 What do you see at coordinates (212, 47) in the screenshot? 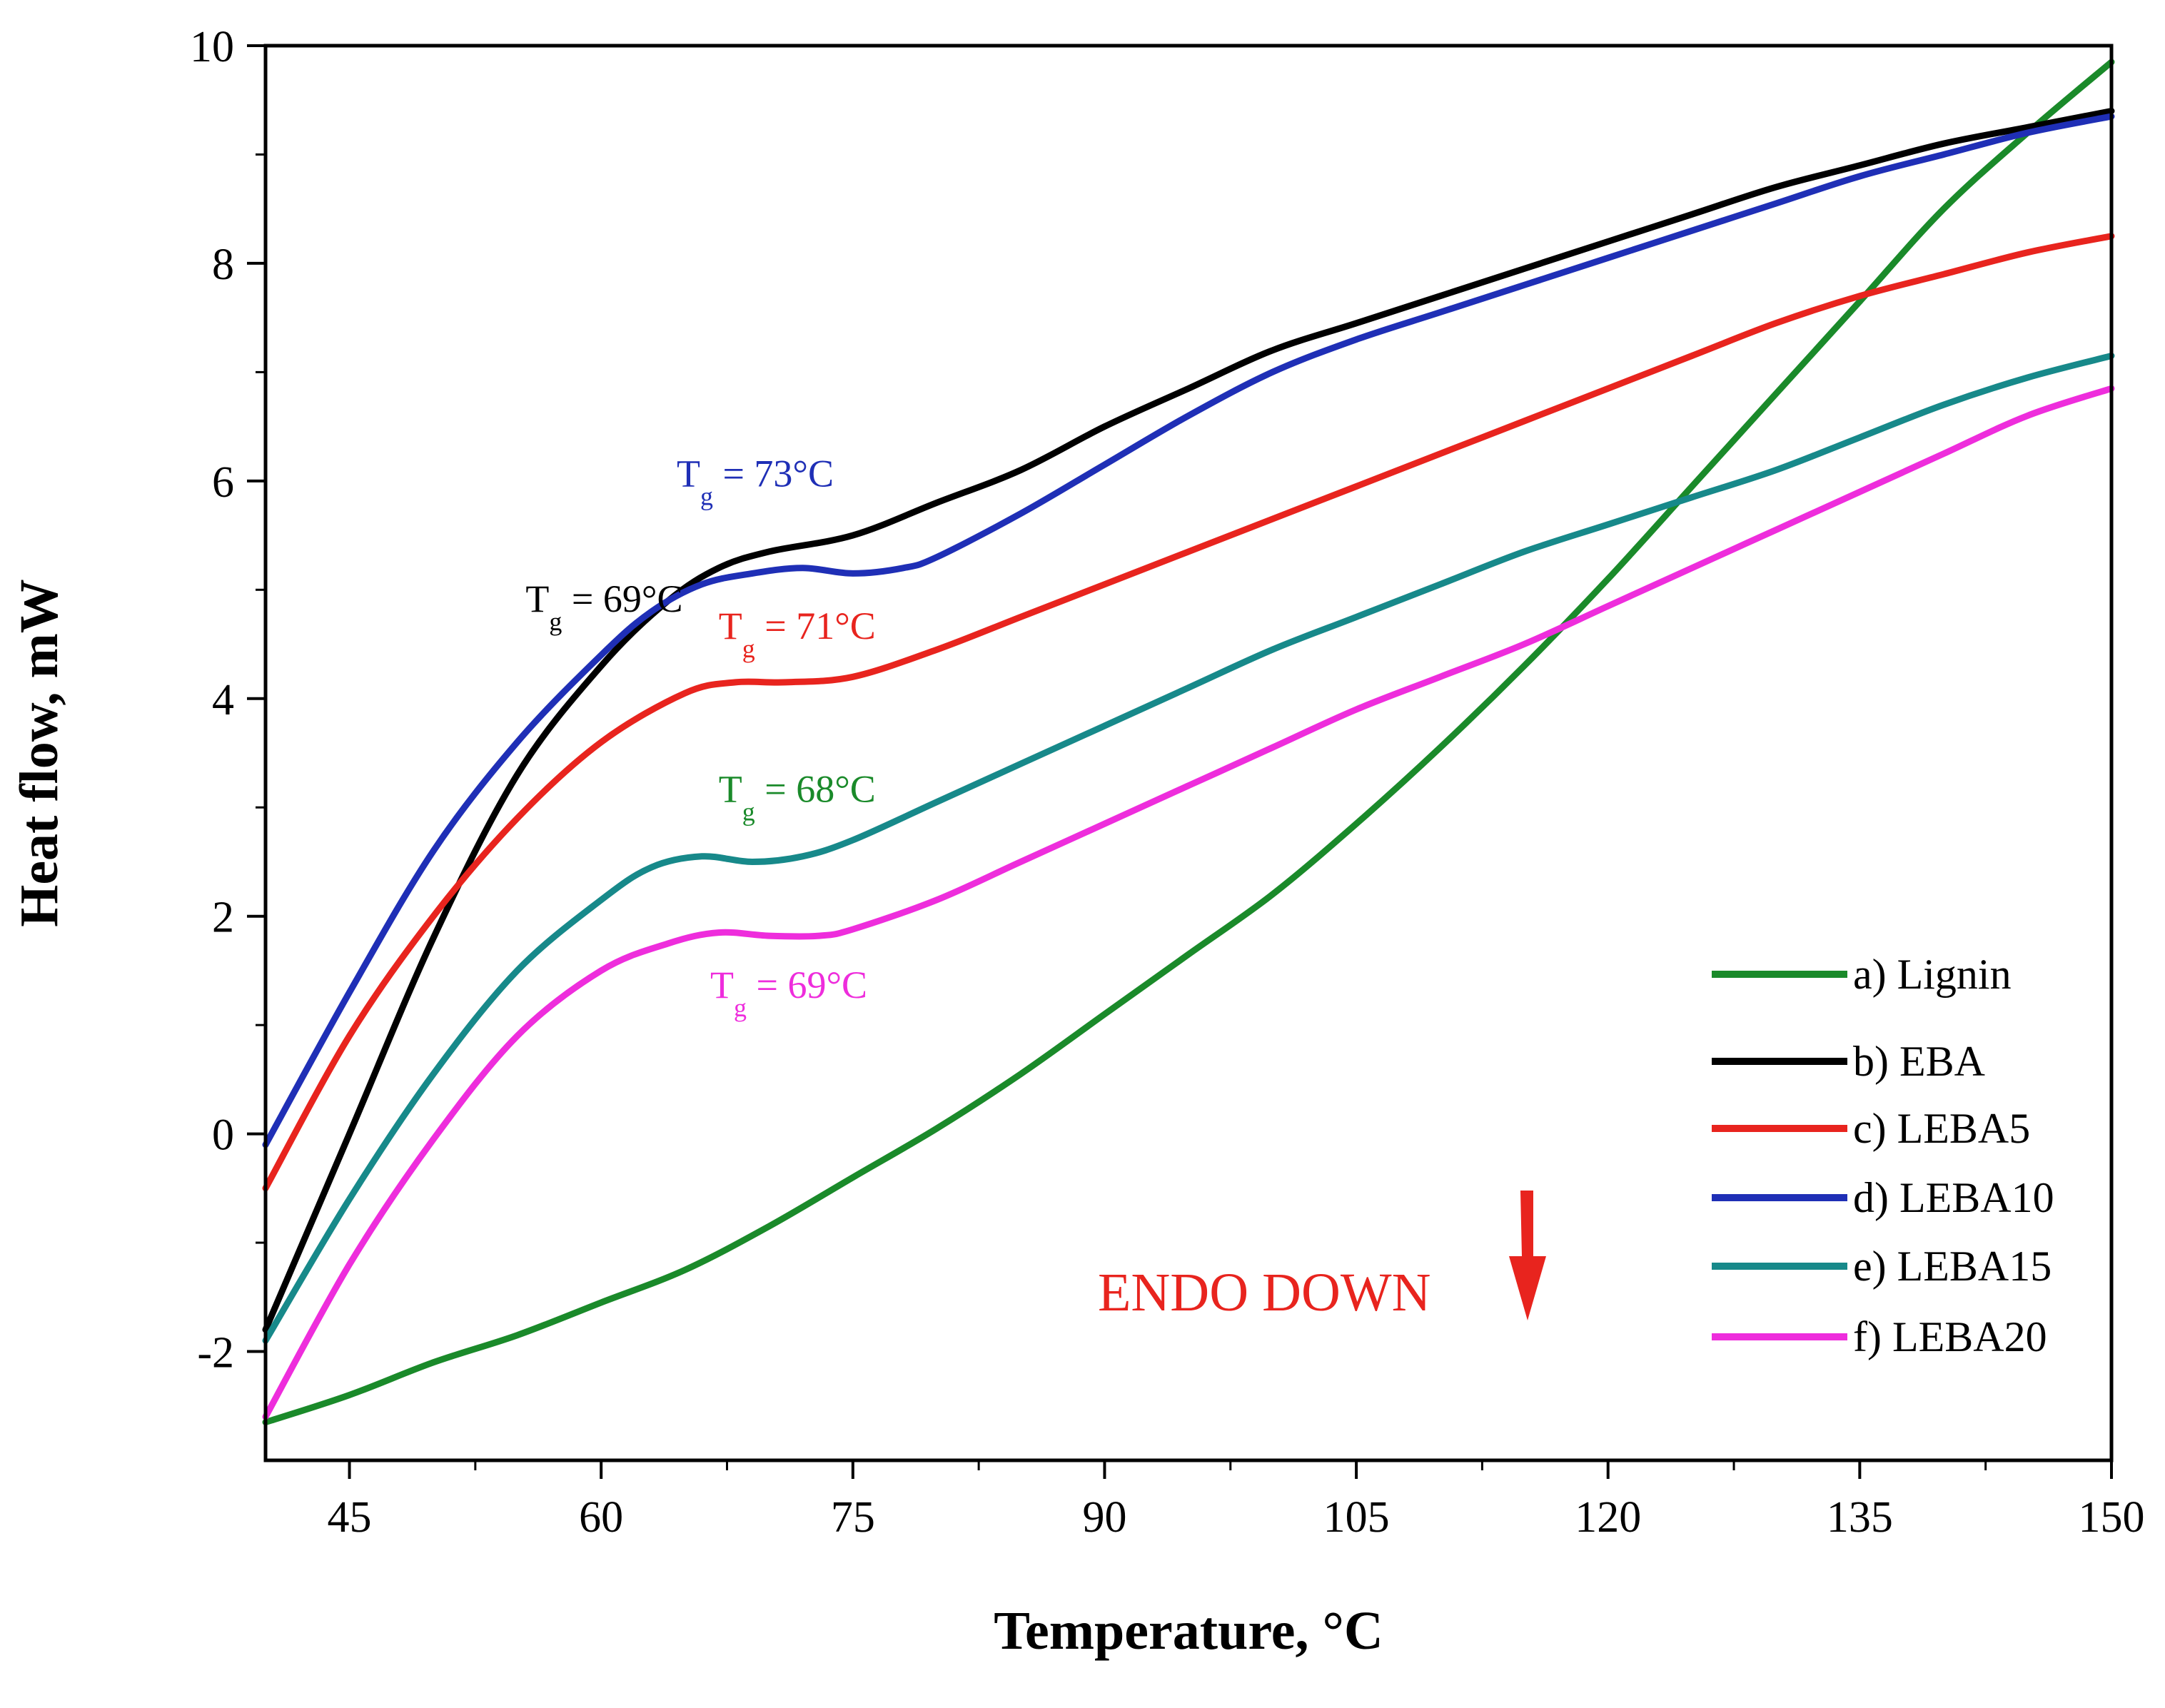
I see `y-tick-label: 10` at bounding box center [212, 47].